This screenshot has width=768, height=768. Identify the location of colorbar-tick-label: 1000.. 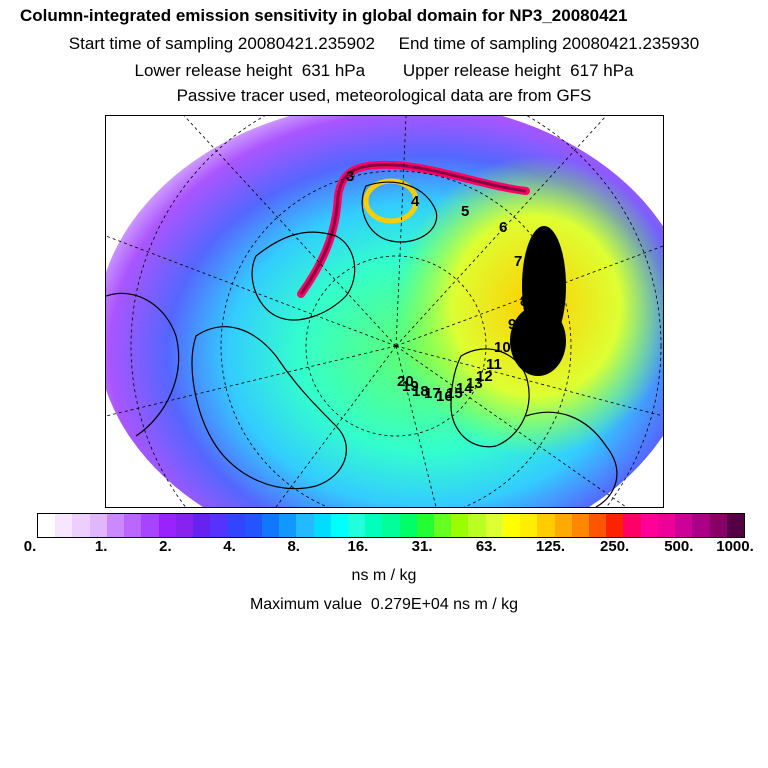
(735, 546).